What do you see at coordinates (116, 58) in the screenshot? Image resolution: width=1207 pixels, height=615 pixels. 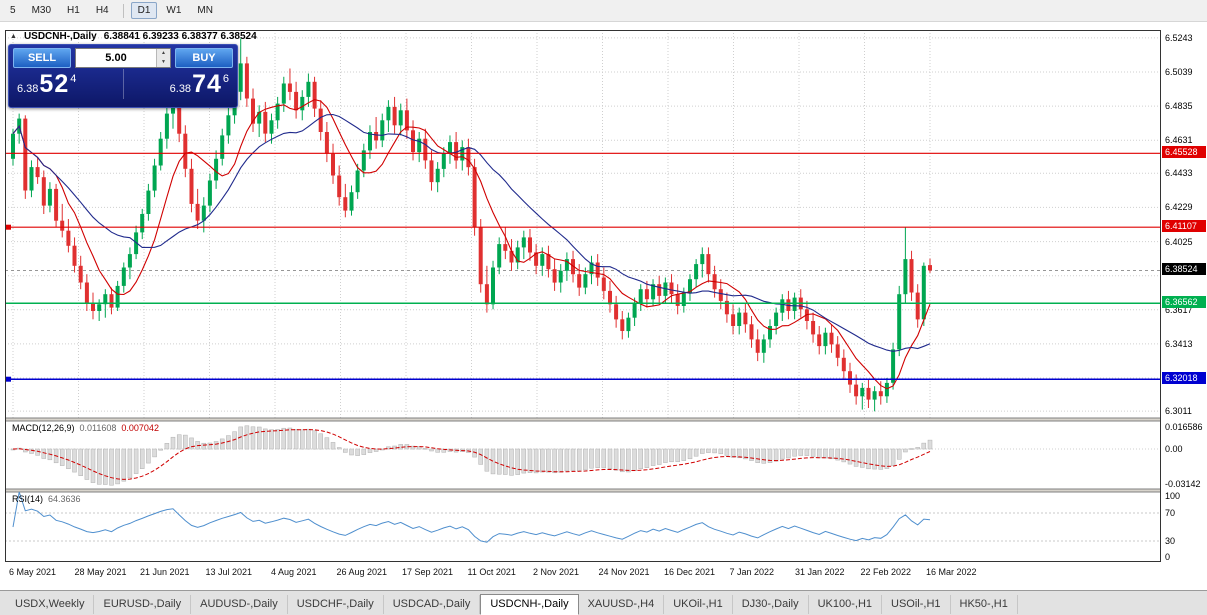 I see `volume-value: 5.00` at bounding box center [116, 58].